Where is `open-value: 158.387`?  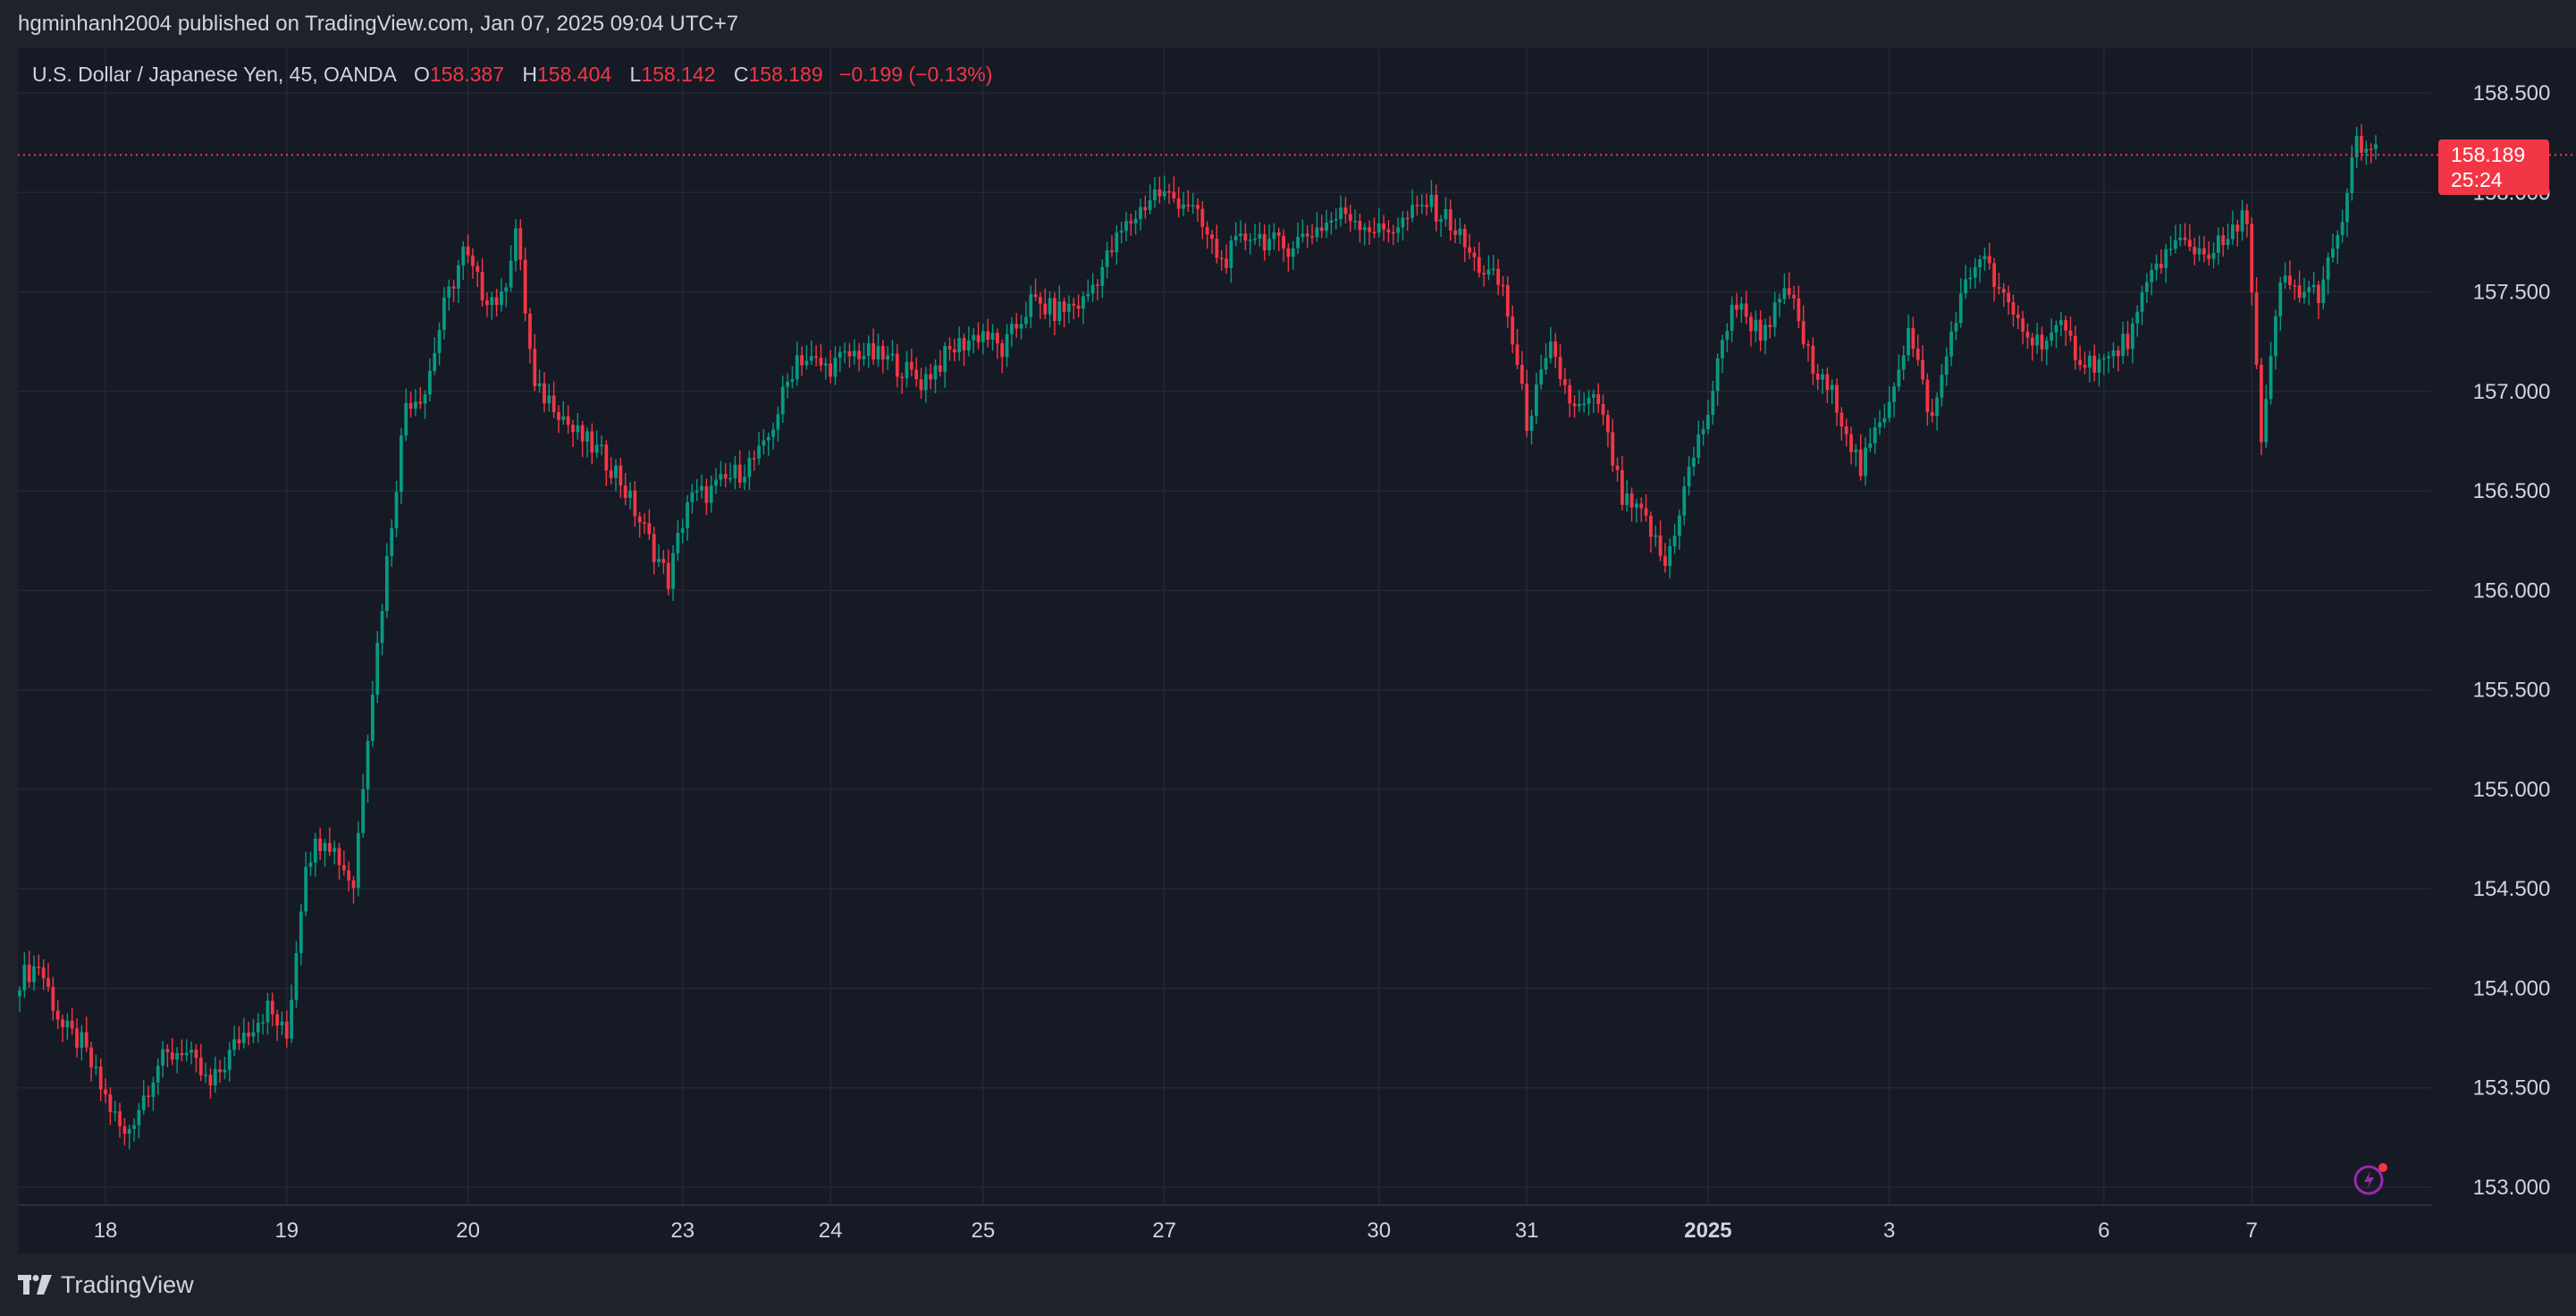
open-value: 158.387 is located at coordinates (467, 74).